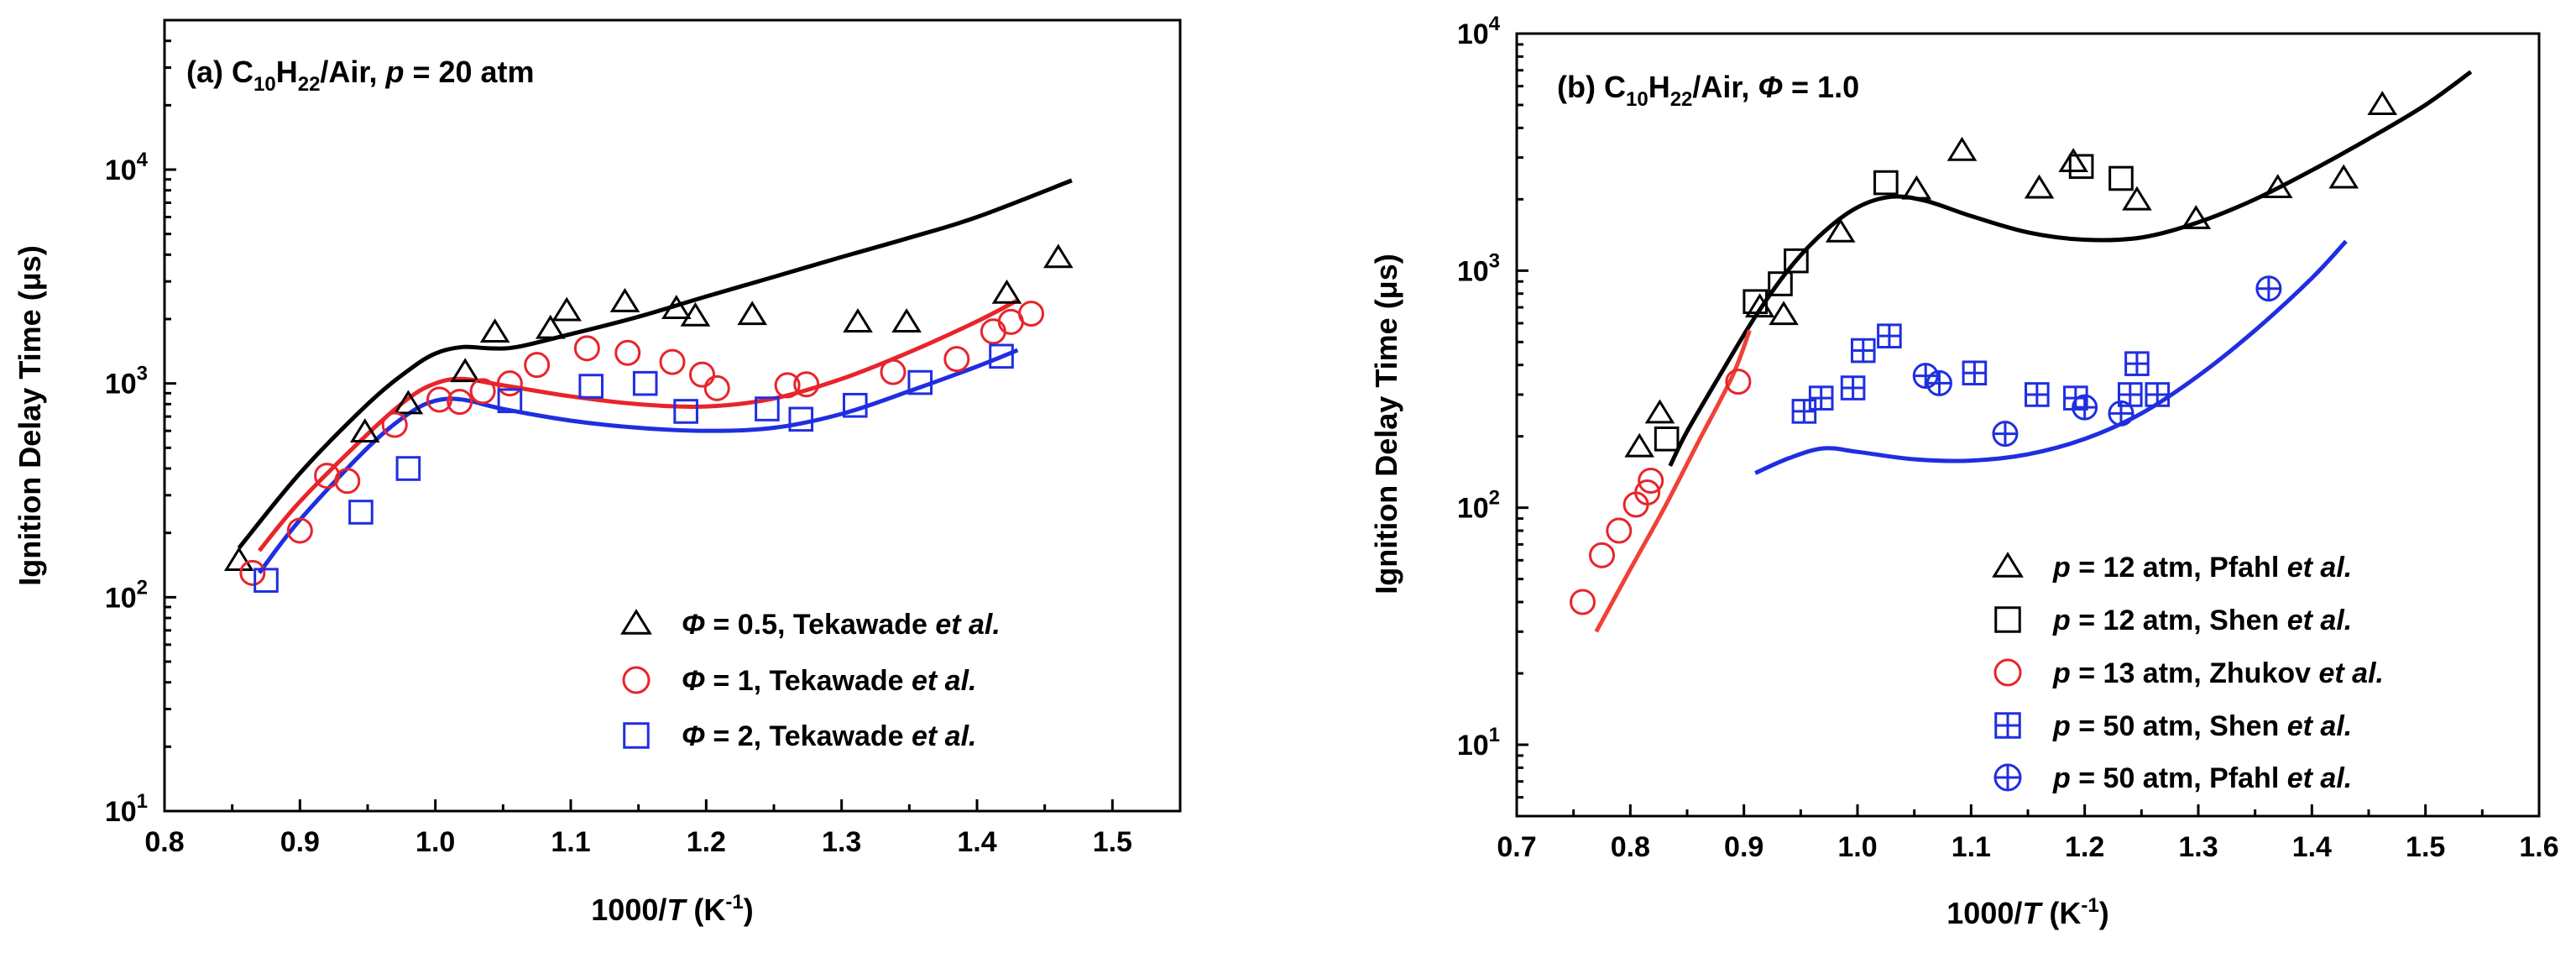 The width and height of the screenshot is (2576, 958). Describe the element at coordinates (126, 381) in the screenshot. I see `y-tick-label: 10³` at that location.